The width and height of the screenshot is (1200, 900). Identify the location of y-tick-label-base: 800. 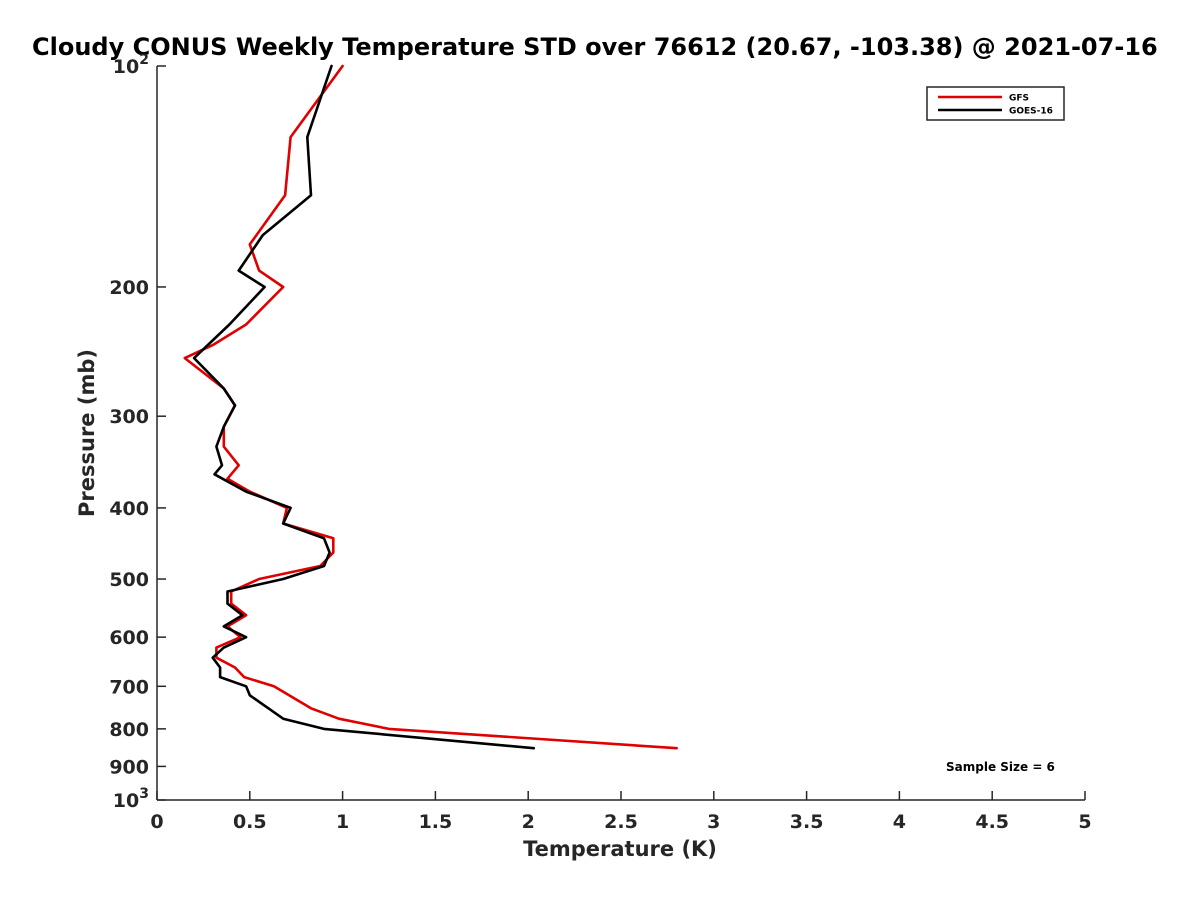
(129, 730).